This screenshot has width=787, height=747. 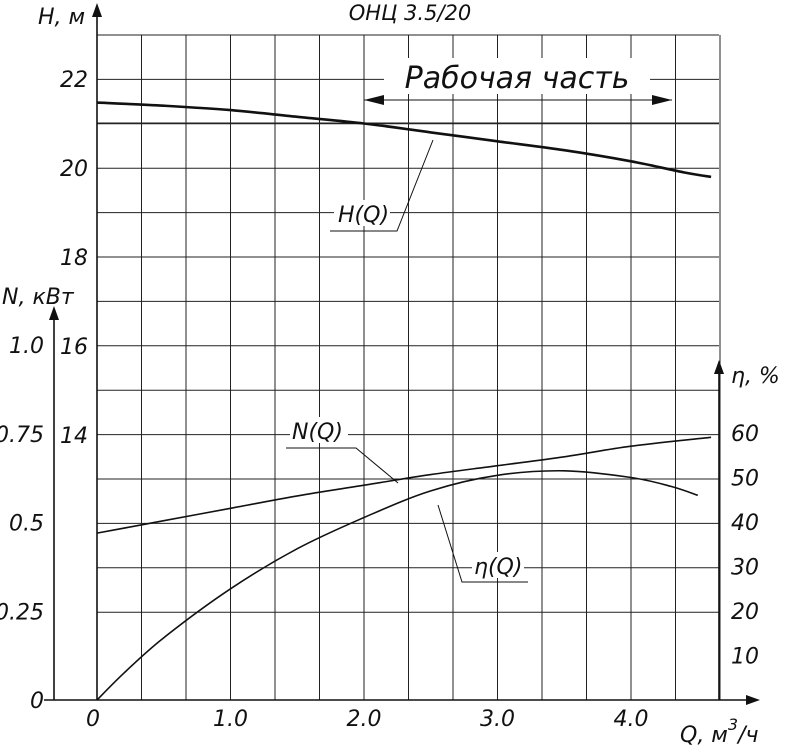 I want to click on working-range-annotation: Рабочая часть, so click(x=518, y=81).